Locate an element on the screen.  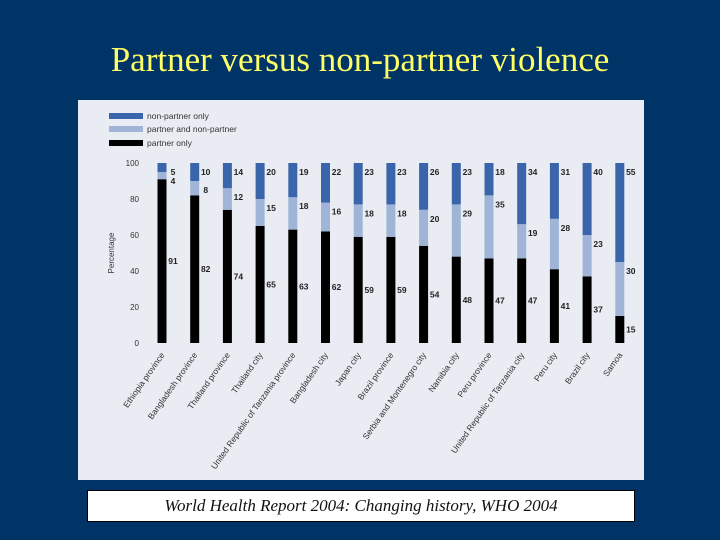
legend-swatch-partner-and-non-partner is located at coordinates (126, 129).